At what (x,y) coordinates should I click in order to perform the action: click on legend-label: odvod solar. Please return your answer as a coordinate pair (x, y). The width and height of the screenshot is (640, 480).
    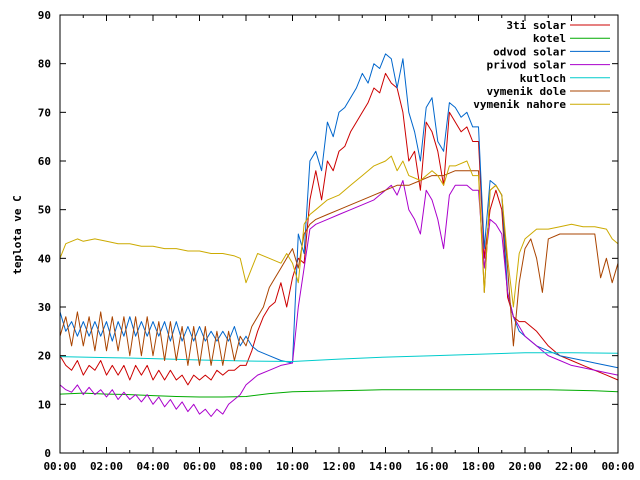
    Looking at the image, I should click on (529, 51).